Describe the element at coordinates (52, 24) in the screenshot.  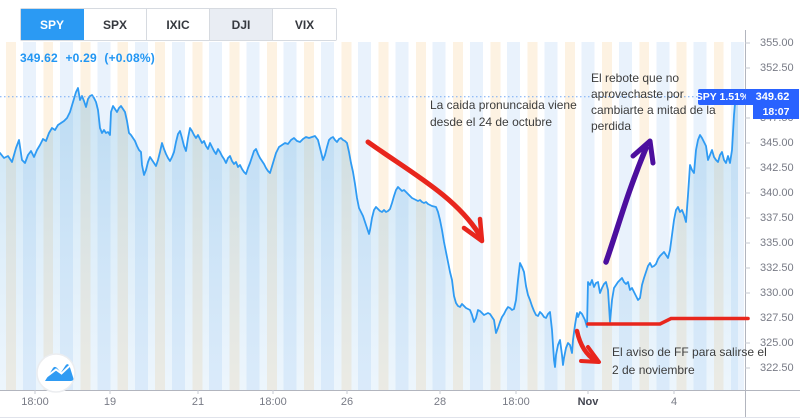
I see `tab-spy: SPY` at that location.